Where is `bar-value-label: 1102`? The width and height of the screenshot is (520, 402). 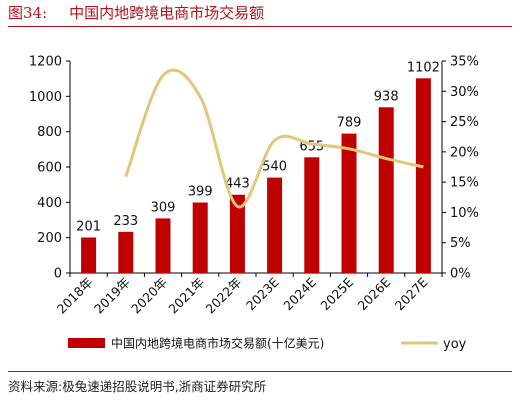 bar-value-label: 1102 is located at coordinates (423, 67).